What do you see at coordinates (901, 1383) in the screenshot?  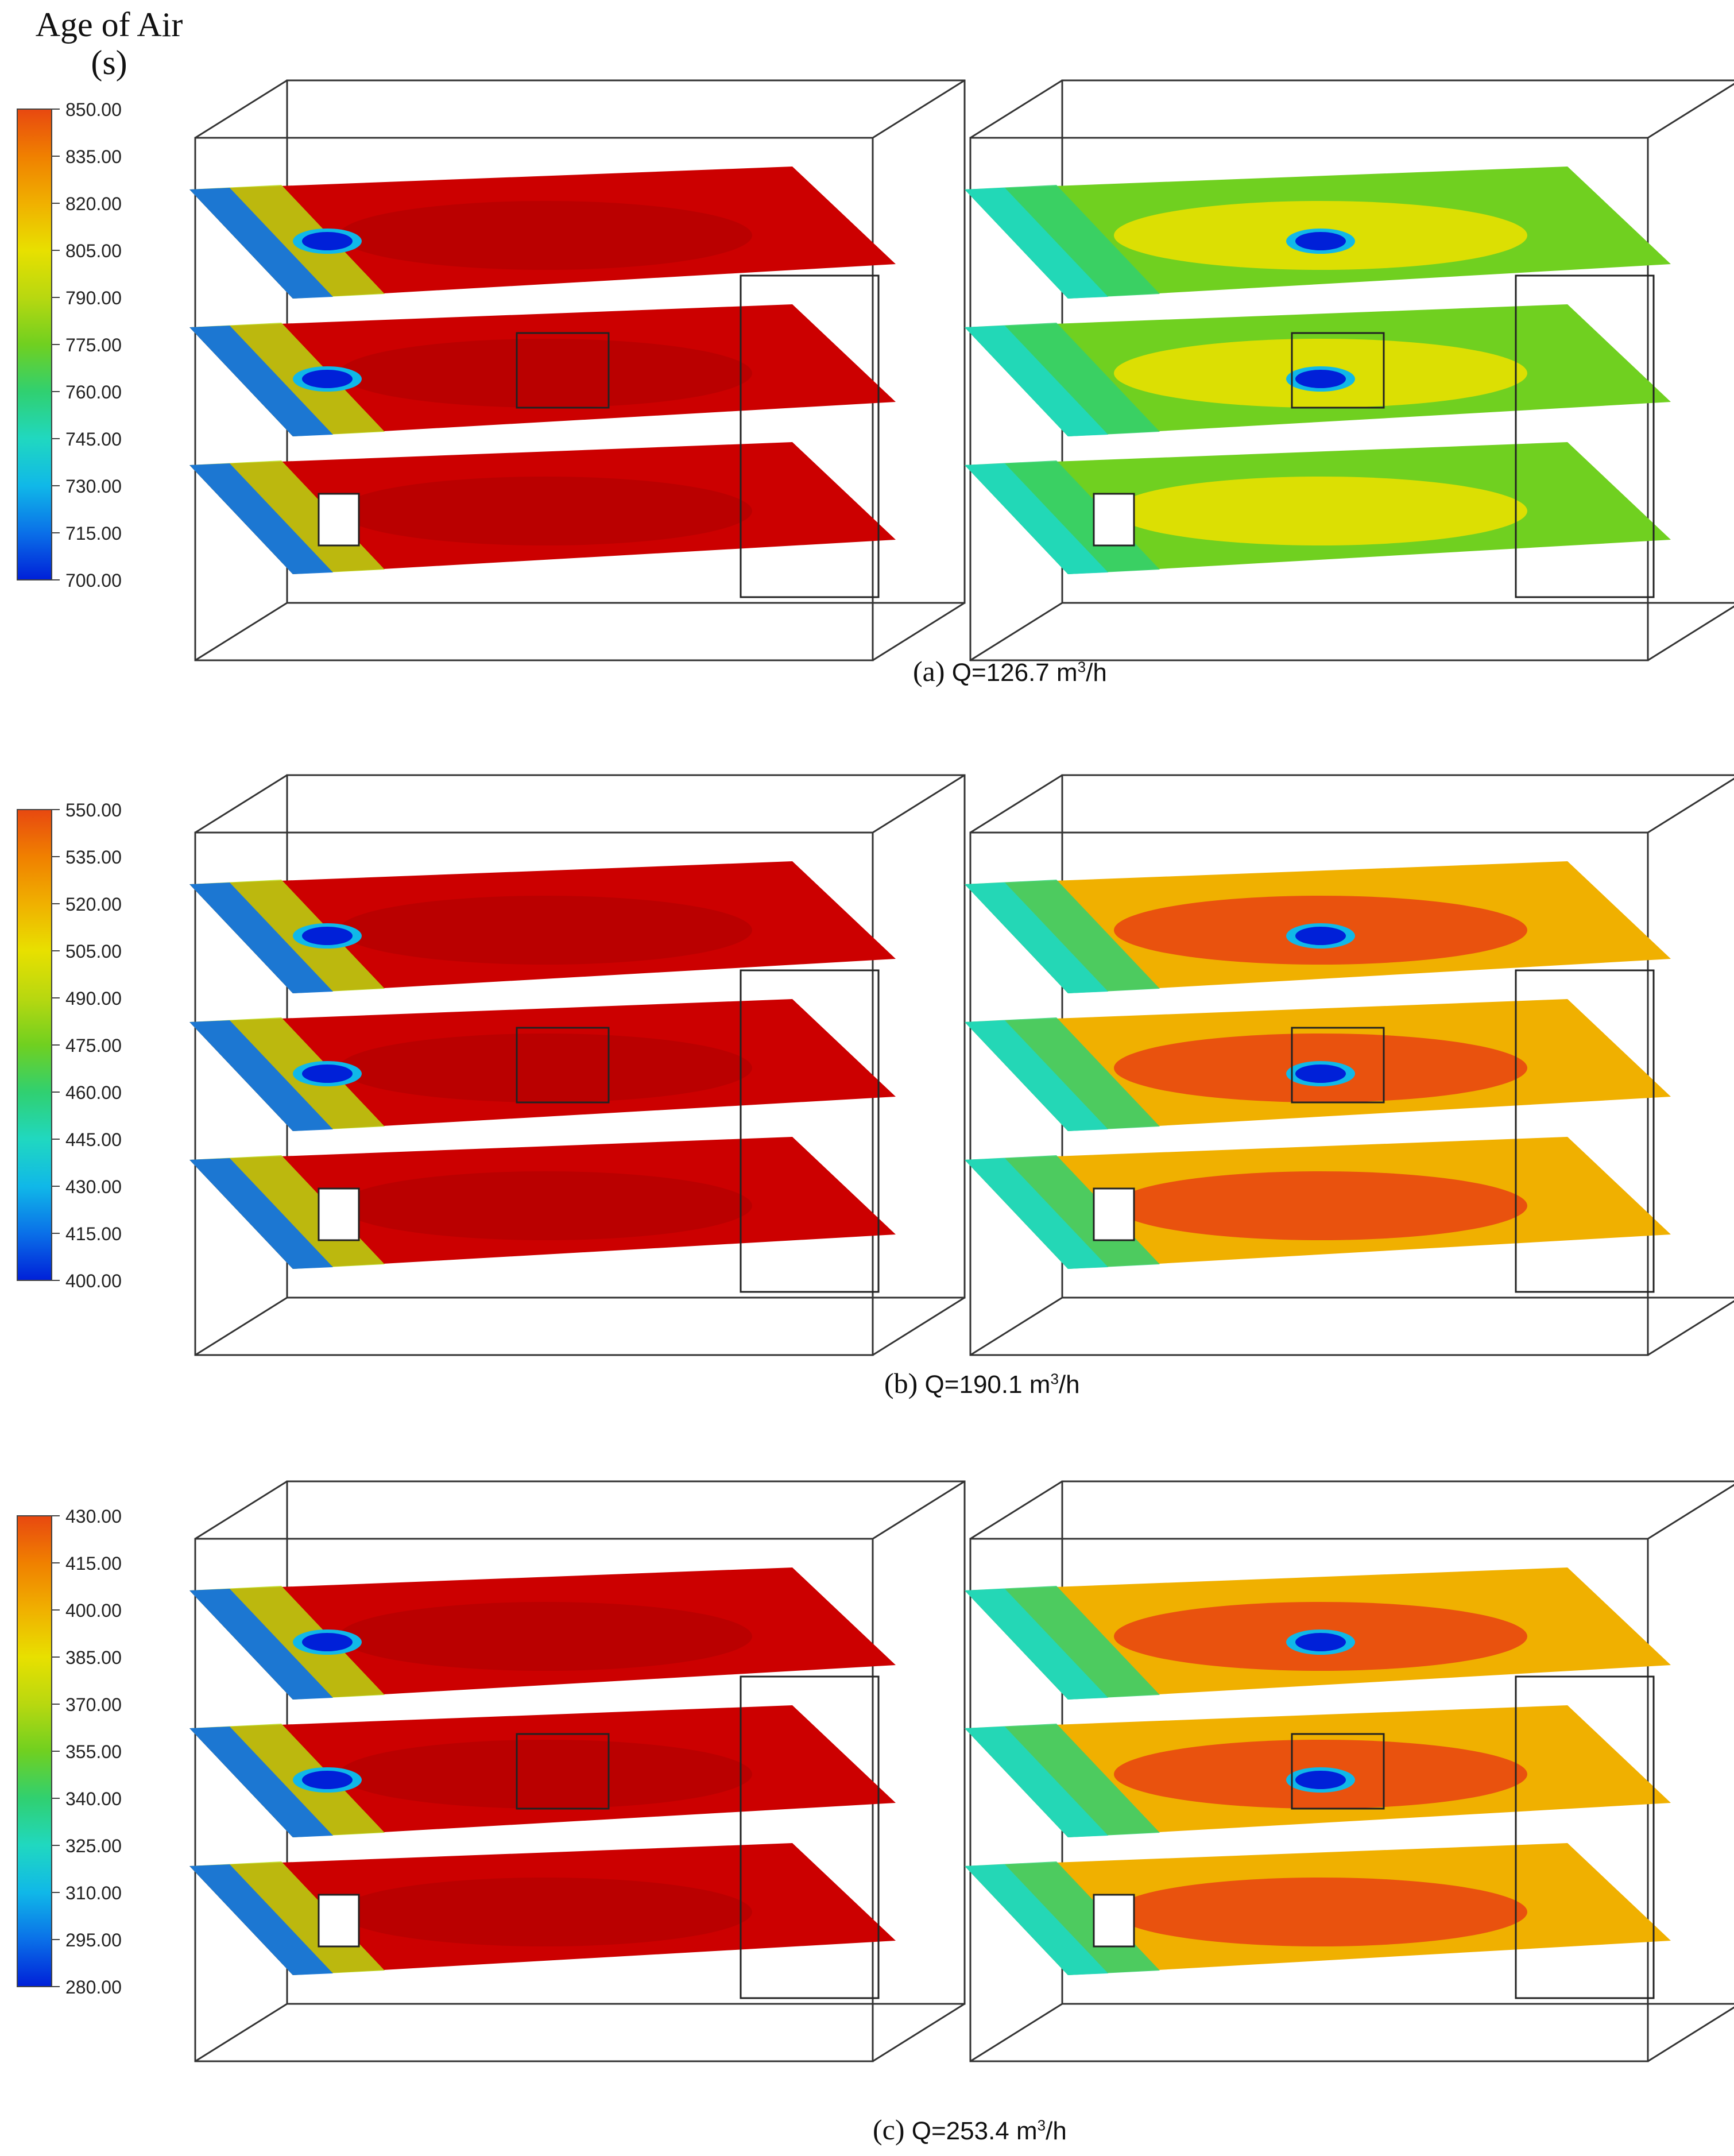 I see `caption-letter: (b)` at bounding box center [901, 1383].